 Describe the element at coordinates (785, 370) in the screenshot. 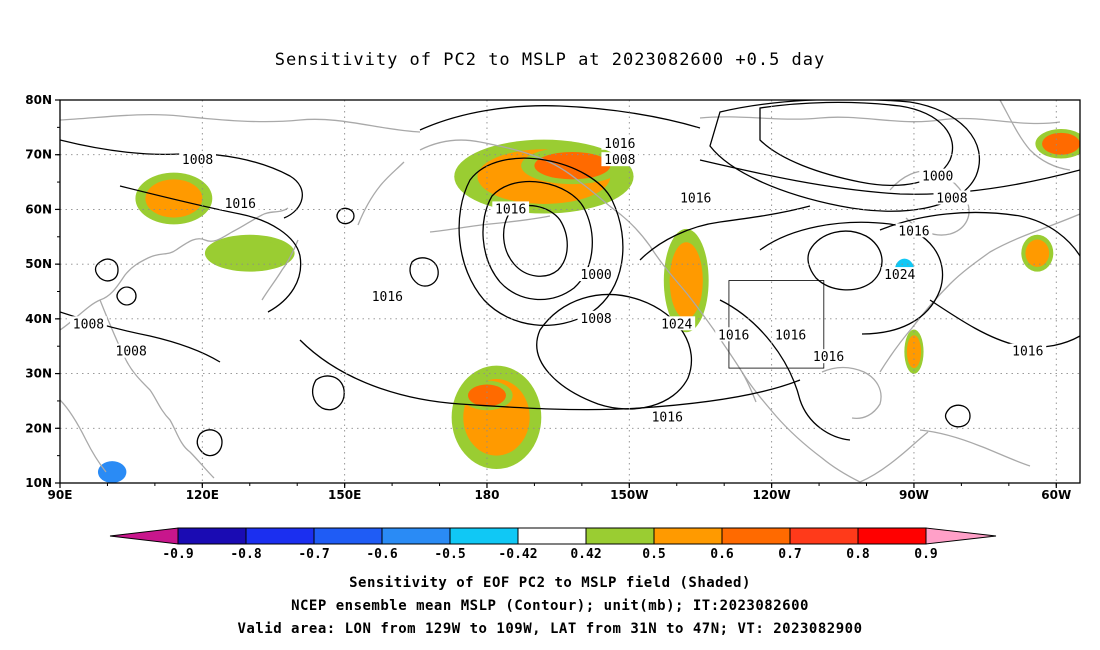

I see `contour-us-1016-outer` at that location.